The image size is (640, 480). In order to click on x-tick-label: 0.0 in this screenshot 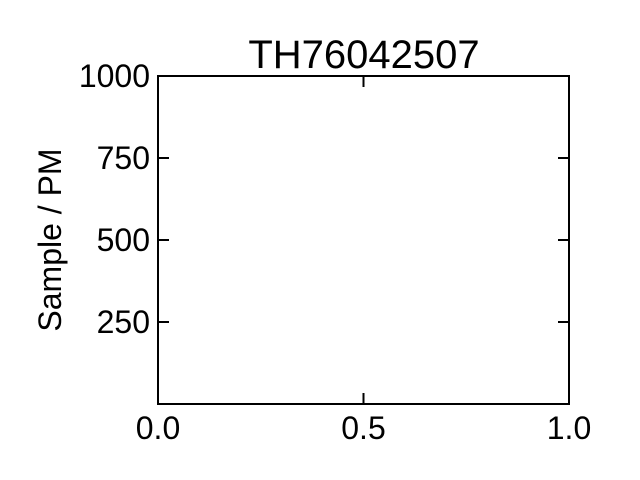, I will do `click(158, 428)`.